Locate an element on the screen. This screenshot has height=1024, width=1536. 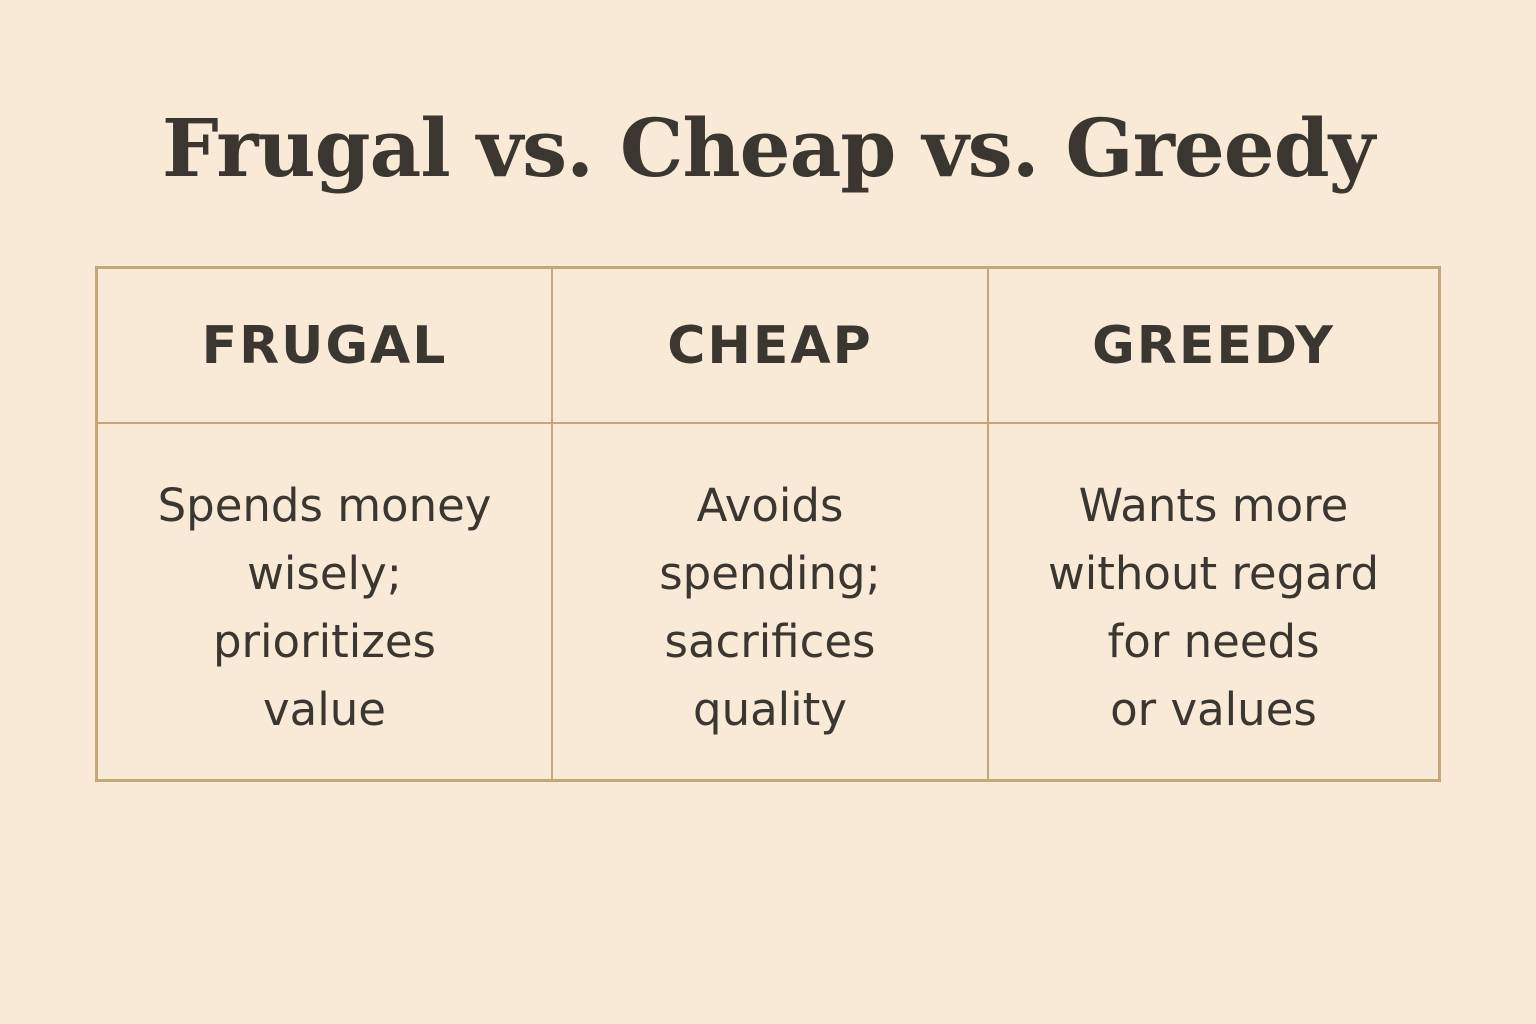
description-line: or values is located at coordinates (1213, 709).